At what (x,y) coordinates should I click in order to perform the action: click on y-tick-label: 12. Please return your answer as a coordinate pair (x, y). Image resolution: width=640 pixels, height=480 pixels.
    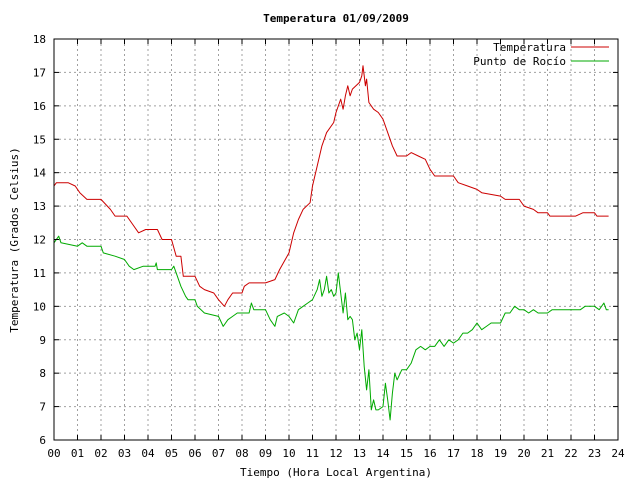
    Looking at the image, I should click on (39, 240).